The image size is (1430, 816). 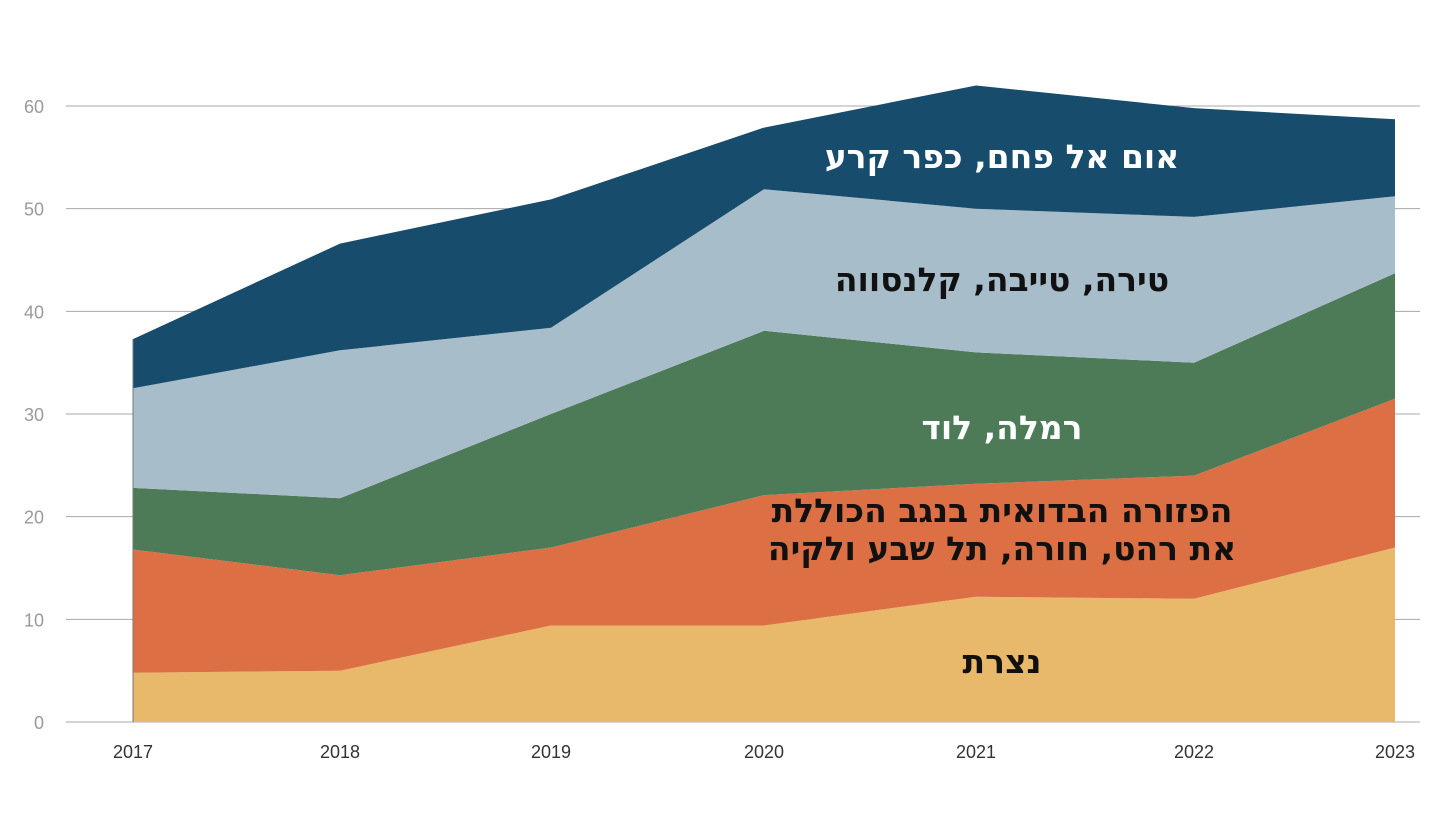 I want to click on x-tick-label: 2017, so click(x=133, y=752).